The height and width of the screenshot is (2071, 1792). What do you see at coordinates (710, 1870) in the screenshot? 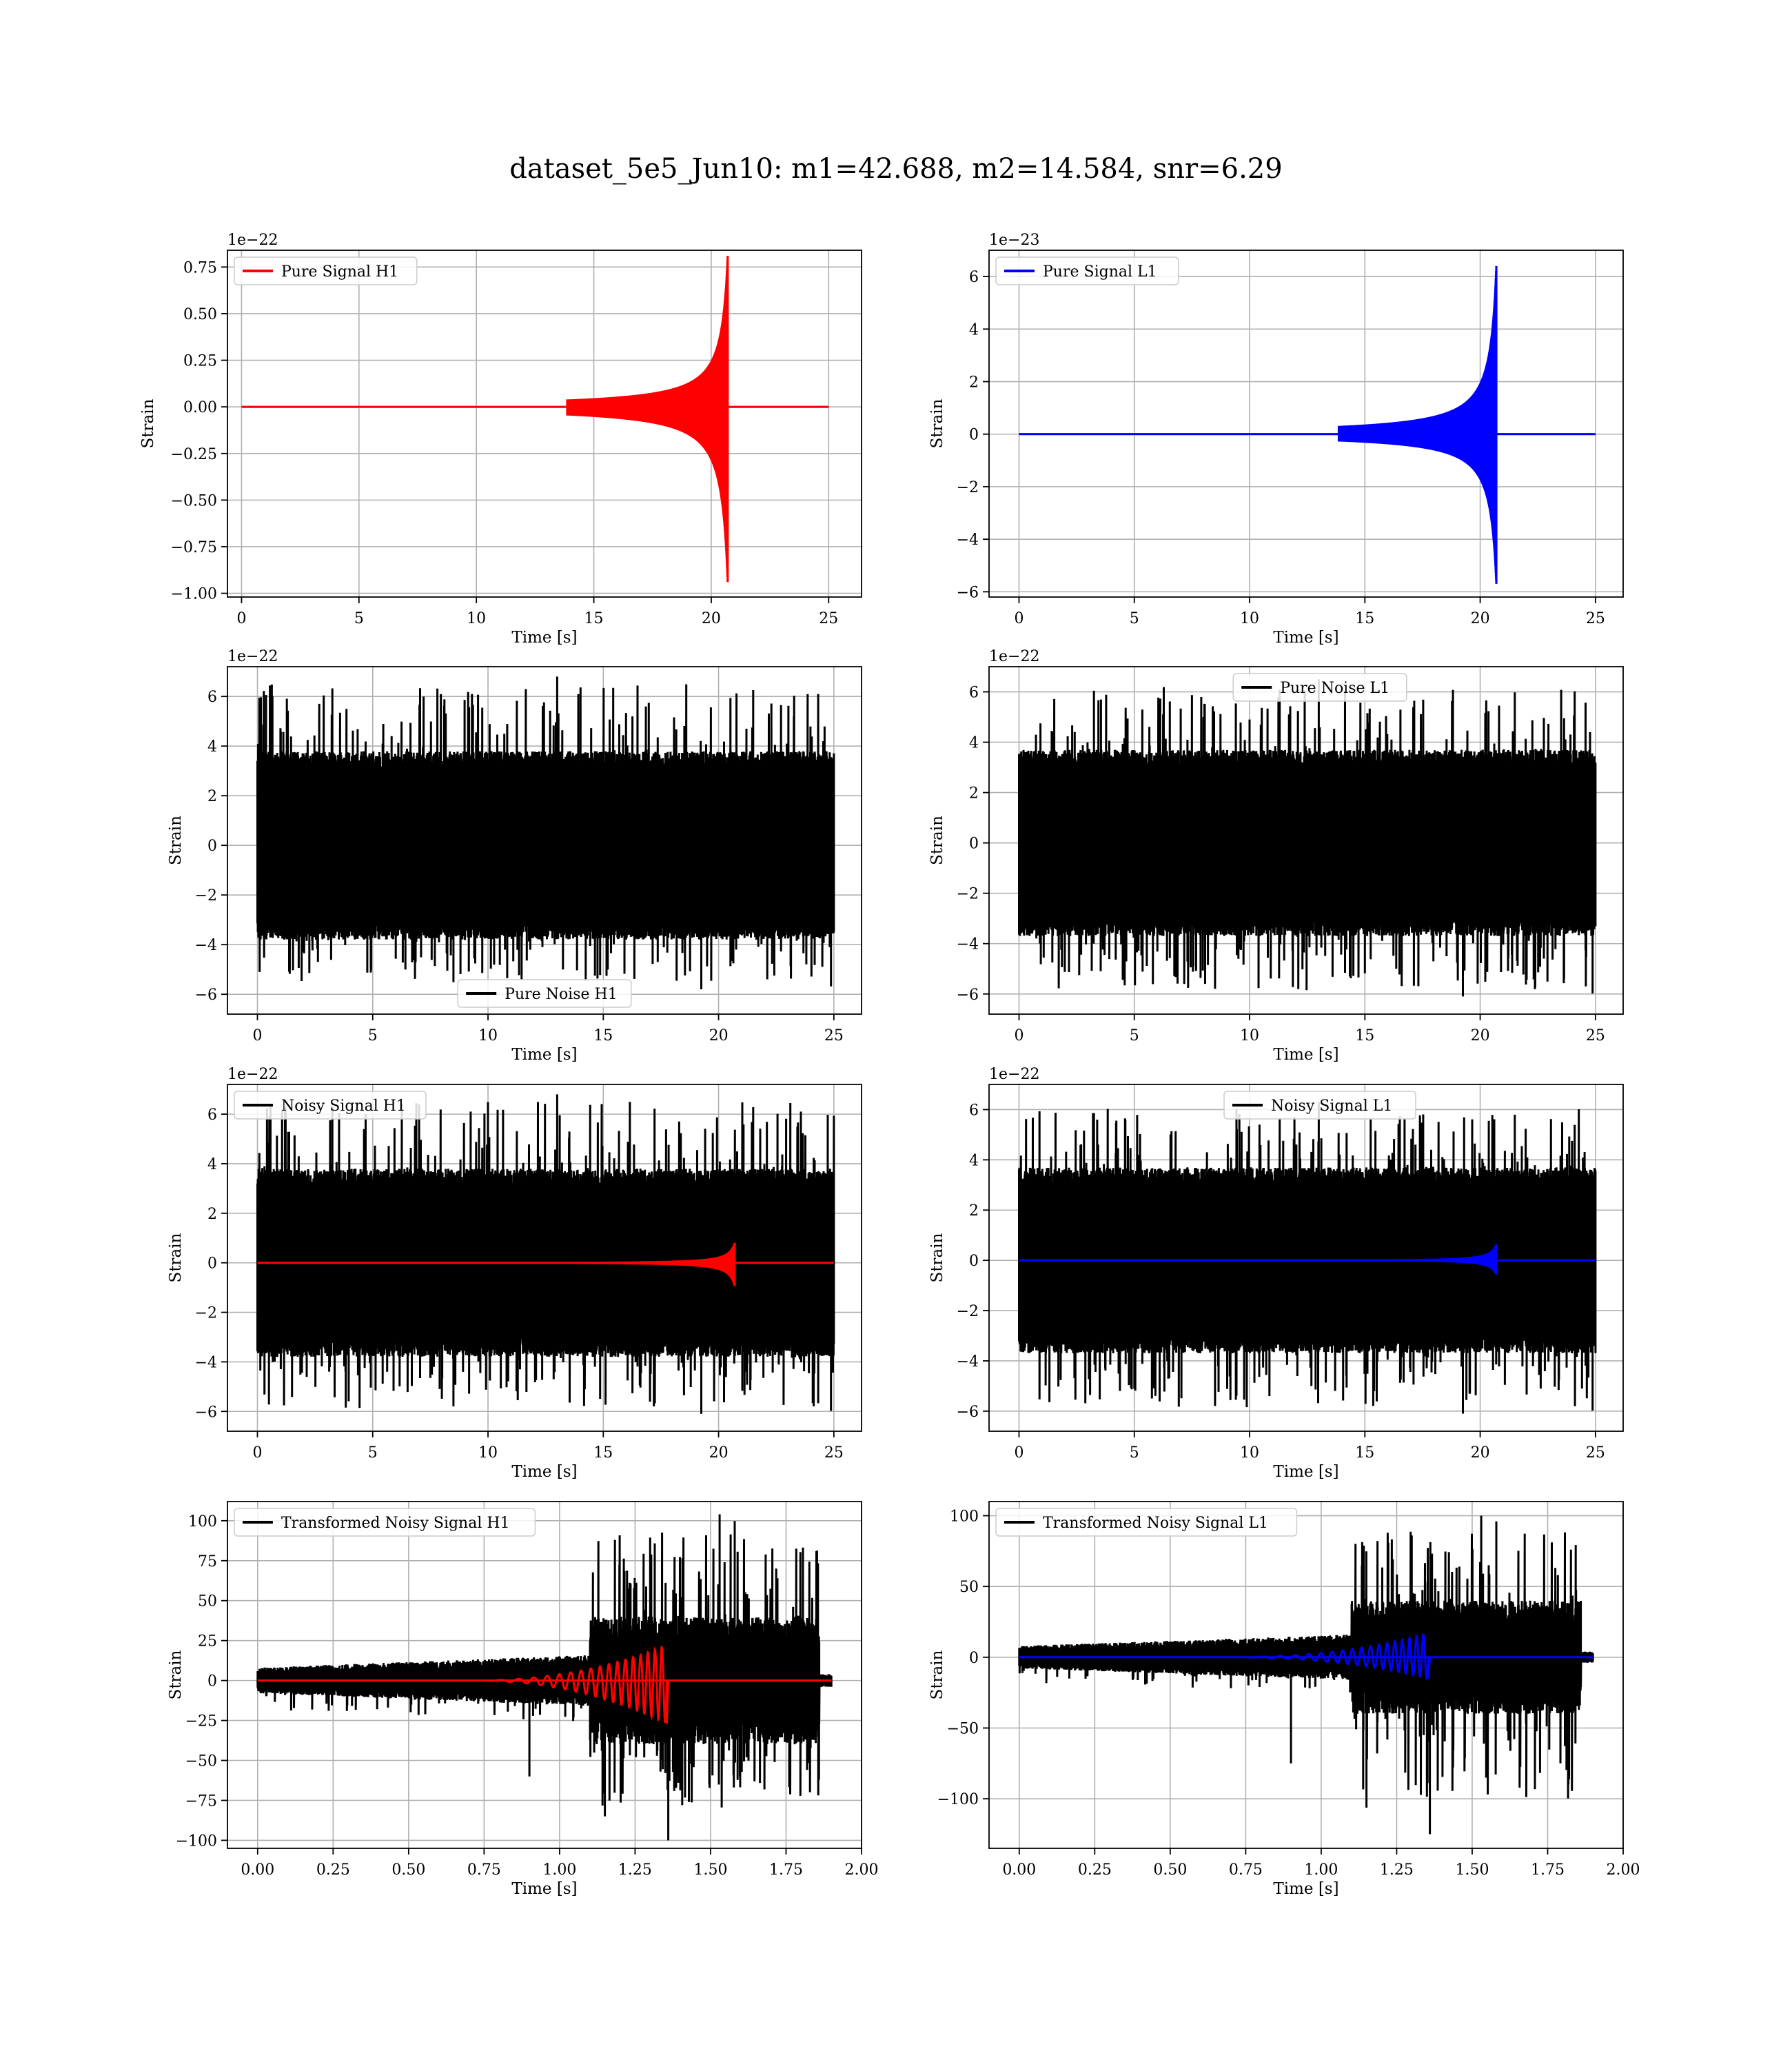
I see `x-tick-label: 1.50` at bounding box center [710, 1870].